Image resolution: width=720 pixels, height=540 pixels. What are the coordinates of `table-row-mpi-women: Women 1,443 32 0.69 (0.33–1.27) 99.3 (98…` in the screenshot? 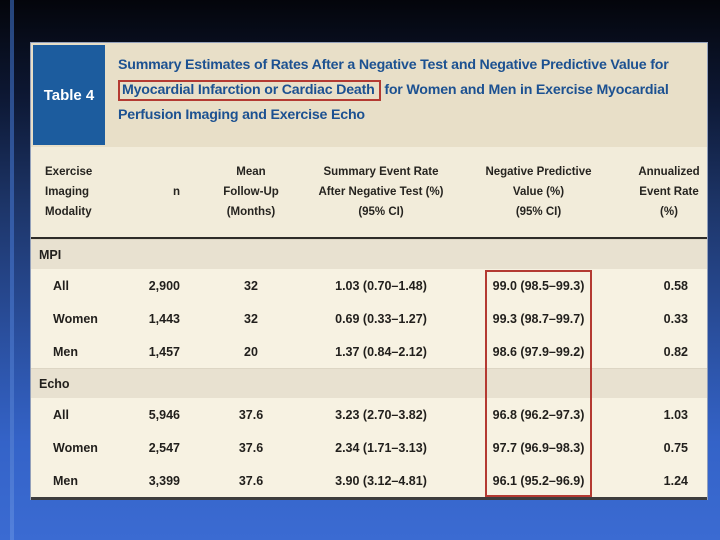 It's located at (369, 318).